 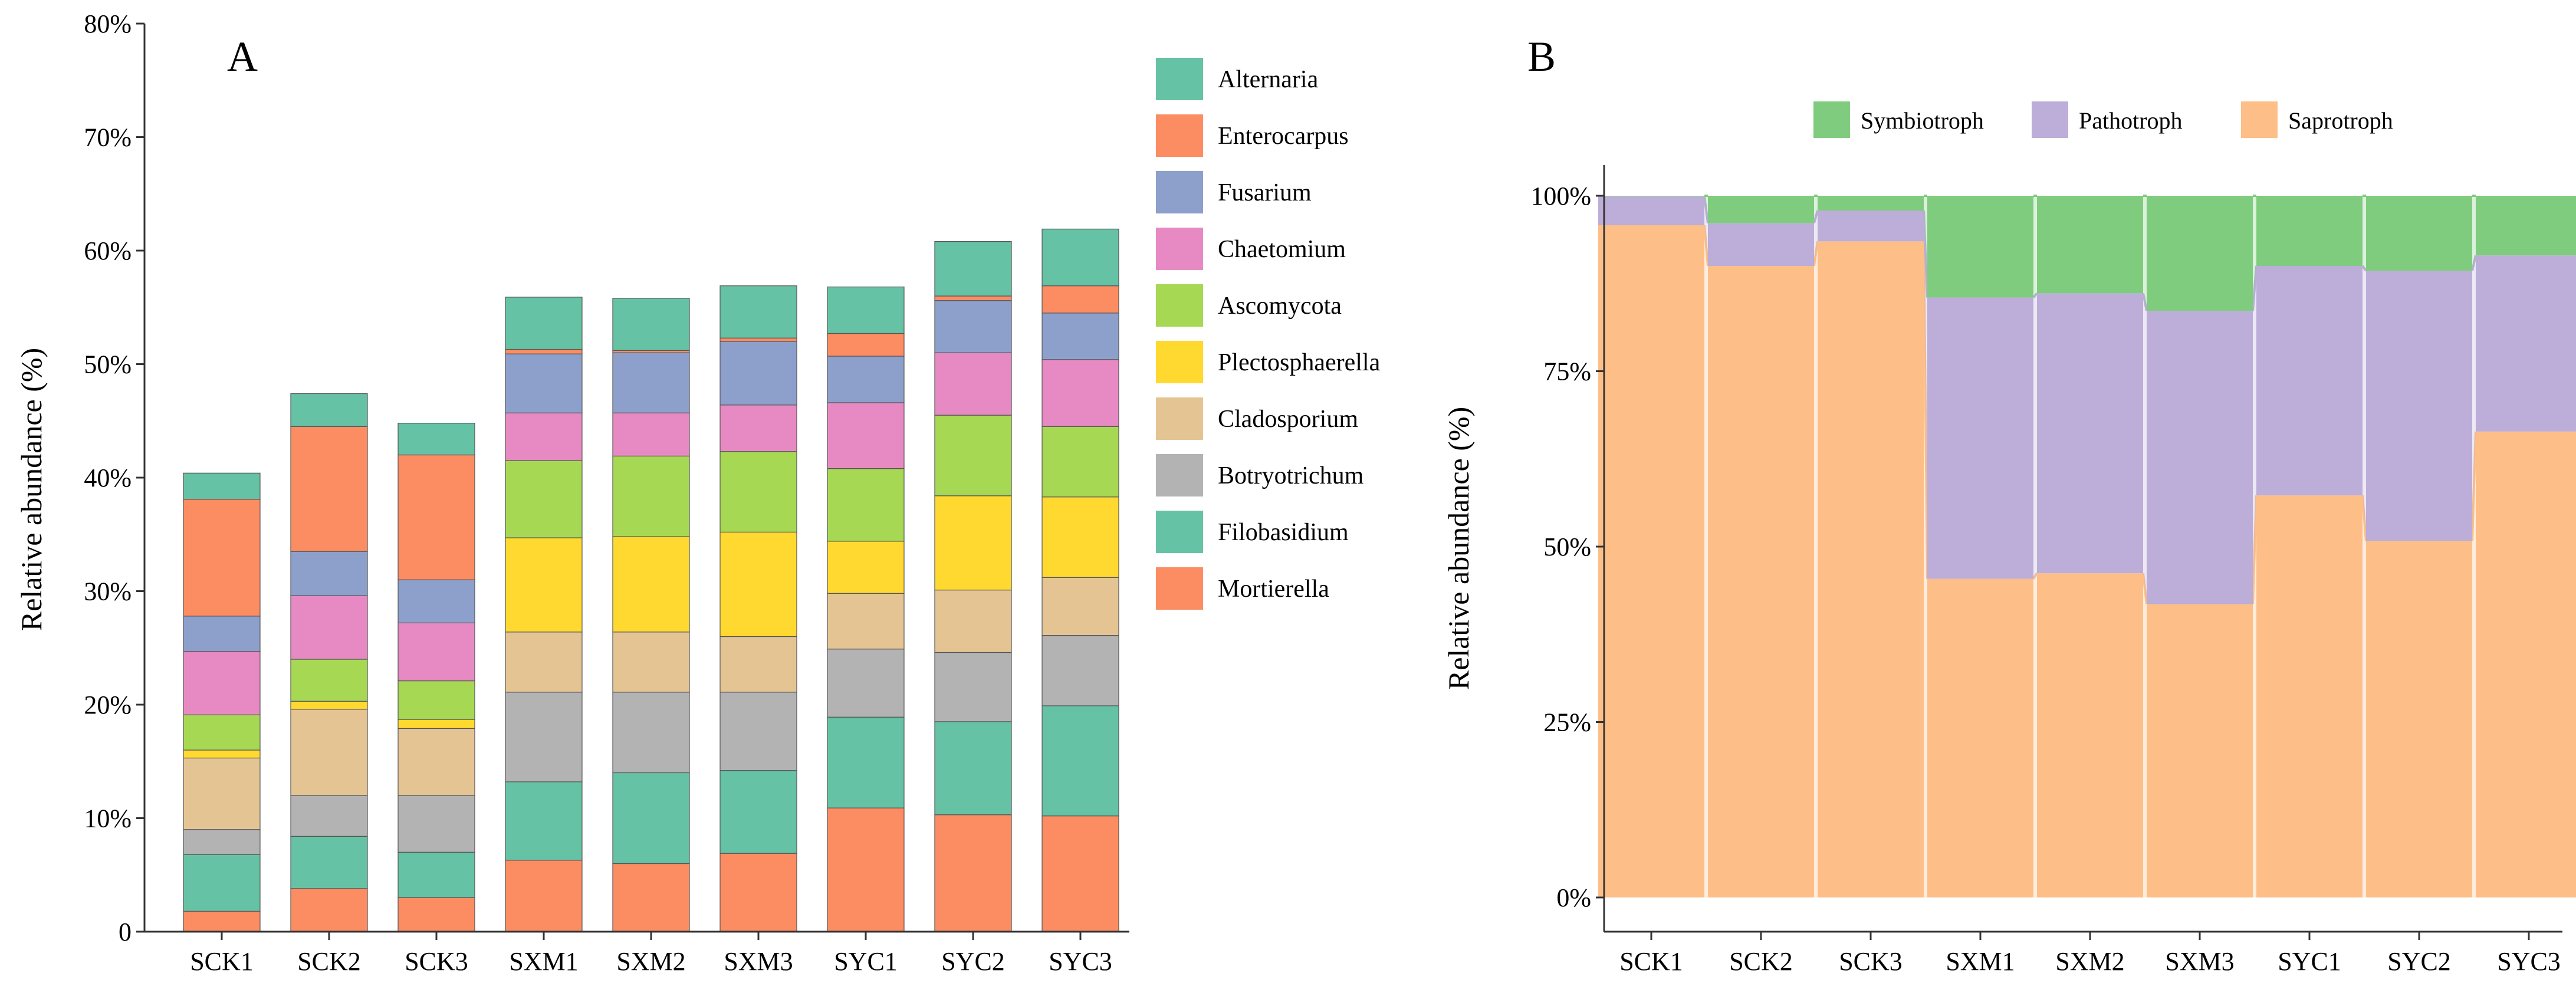 I want to click on bar-sxm3-fusarium, so click(x=758, y=373).